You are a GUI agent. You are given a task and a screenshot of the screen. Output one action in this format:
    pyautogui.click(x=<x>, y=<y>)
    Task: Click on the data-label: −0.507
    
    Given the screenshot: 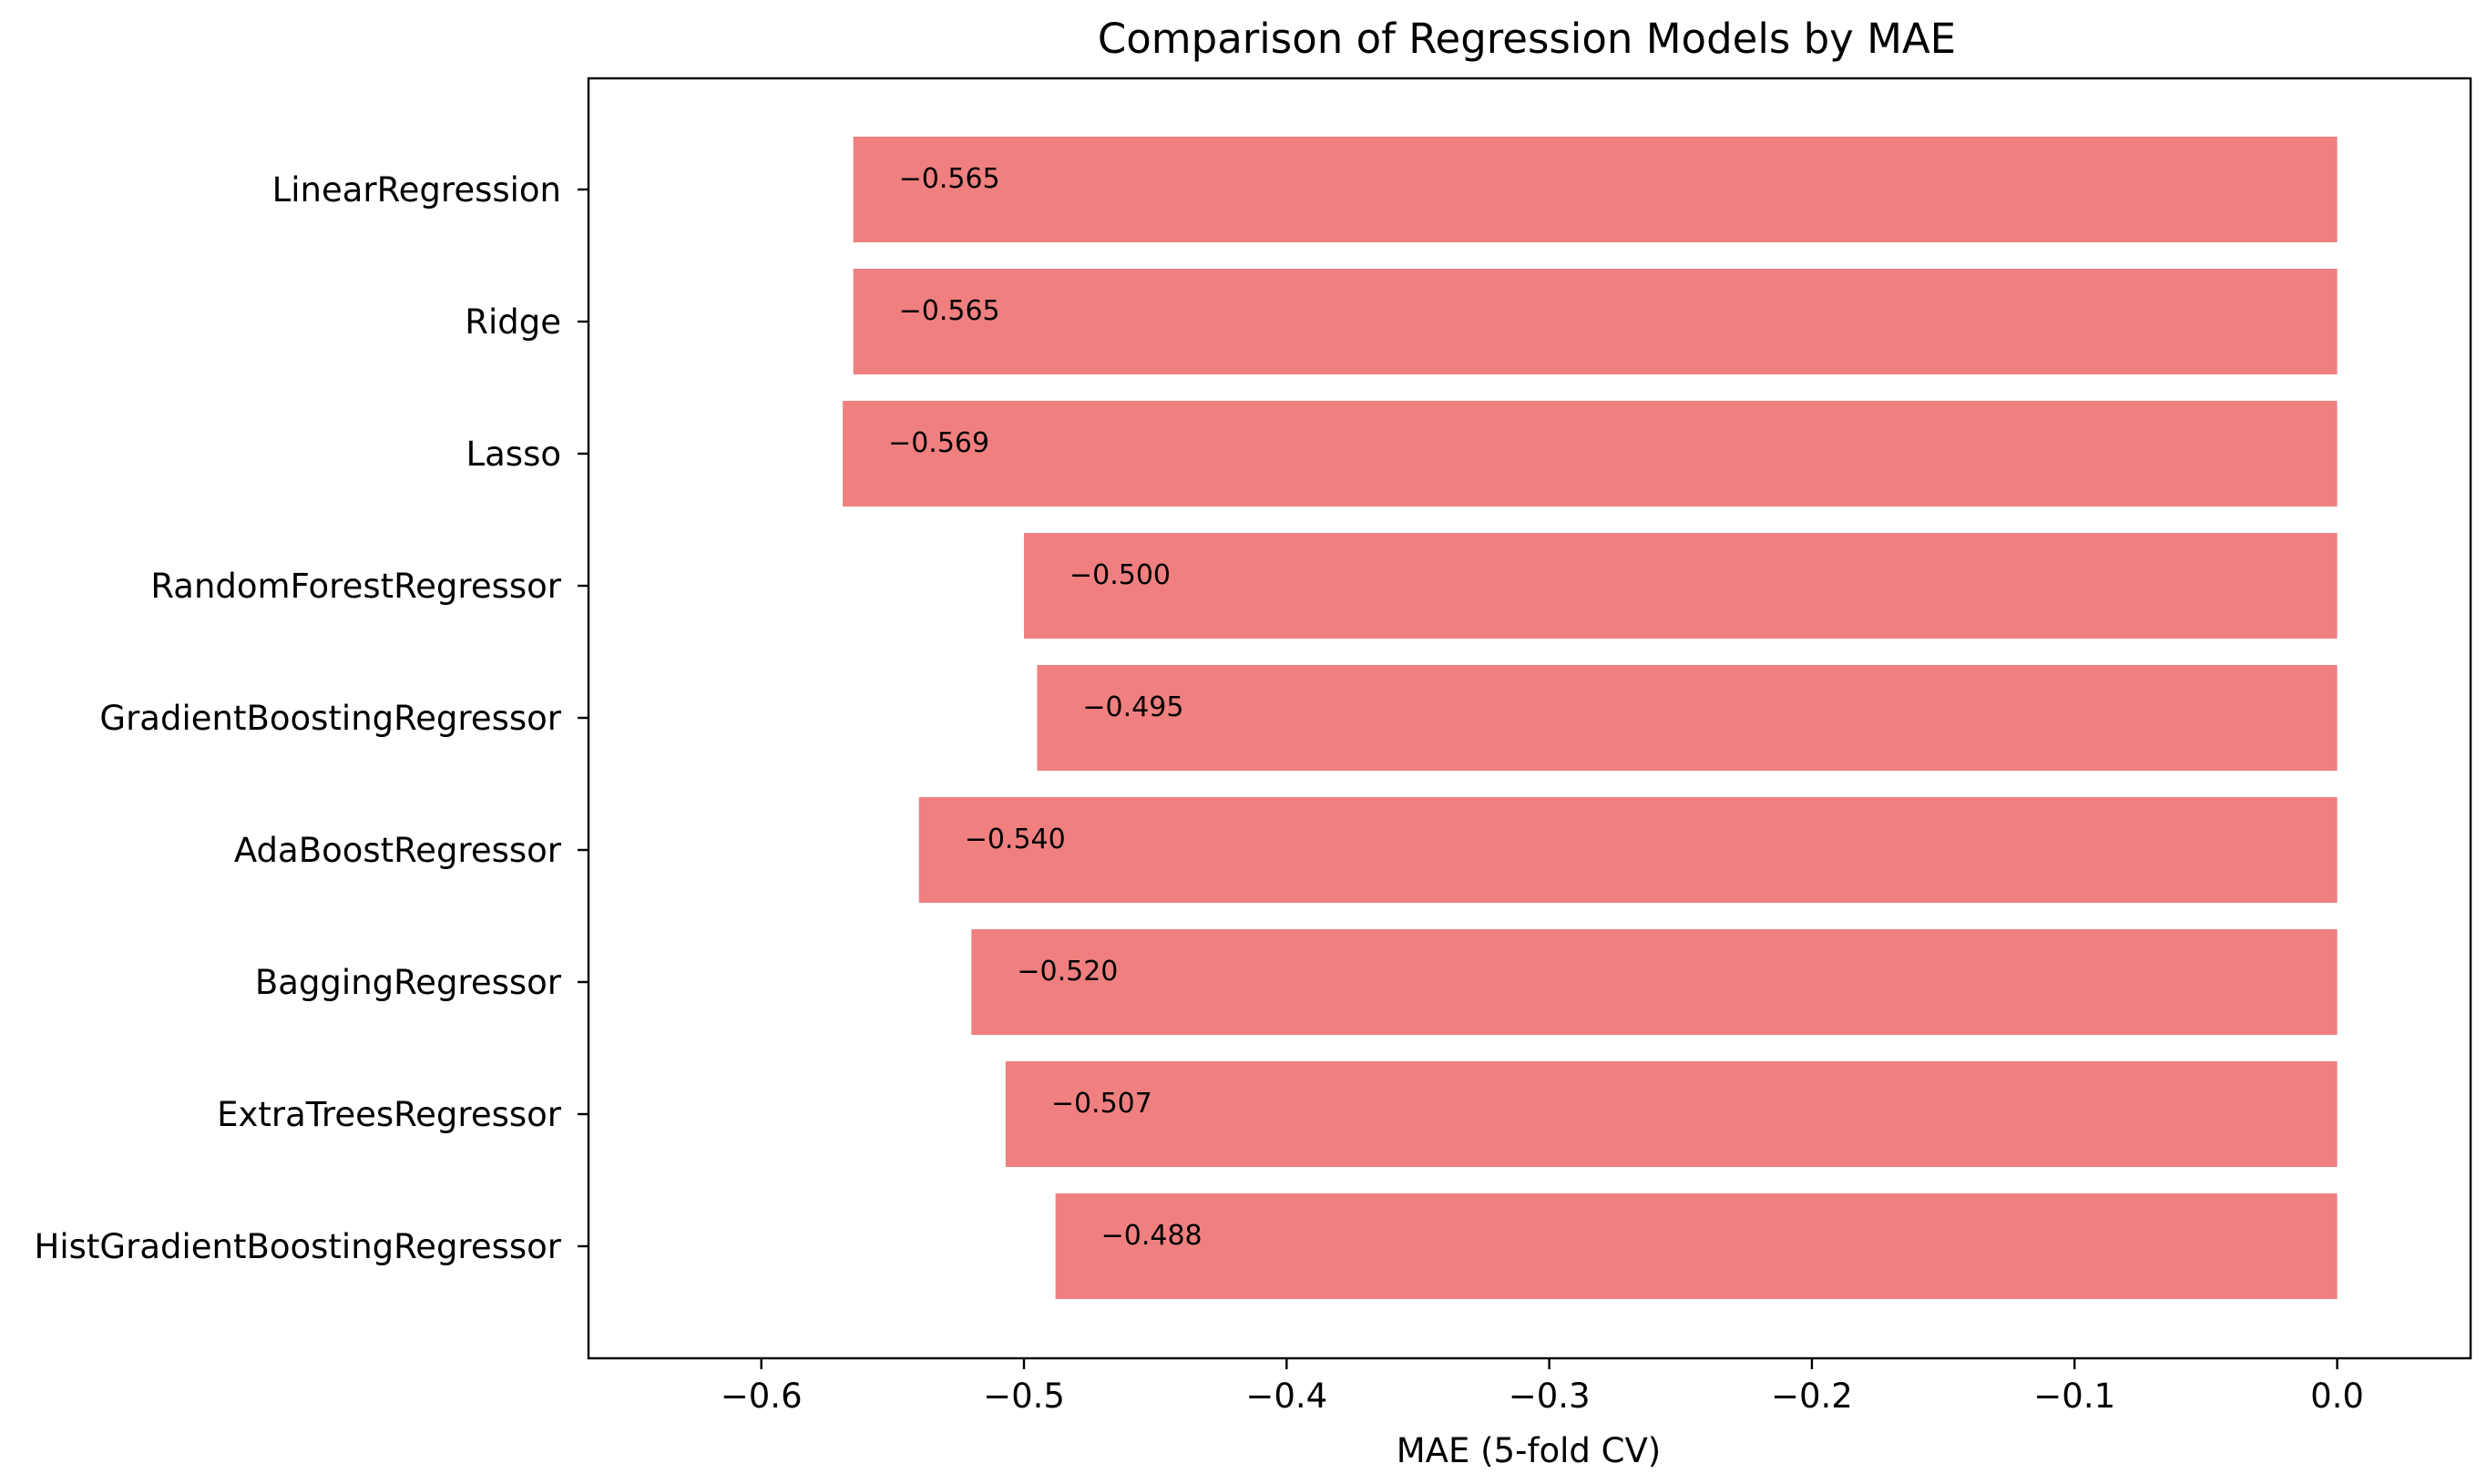 What is the action you would take?
    pyautogui.click(x=1101, y=1104)
    